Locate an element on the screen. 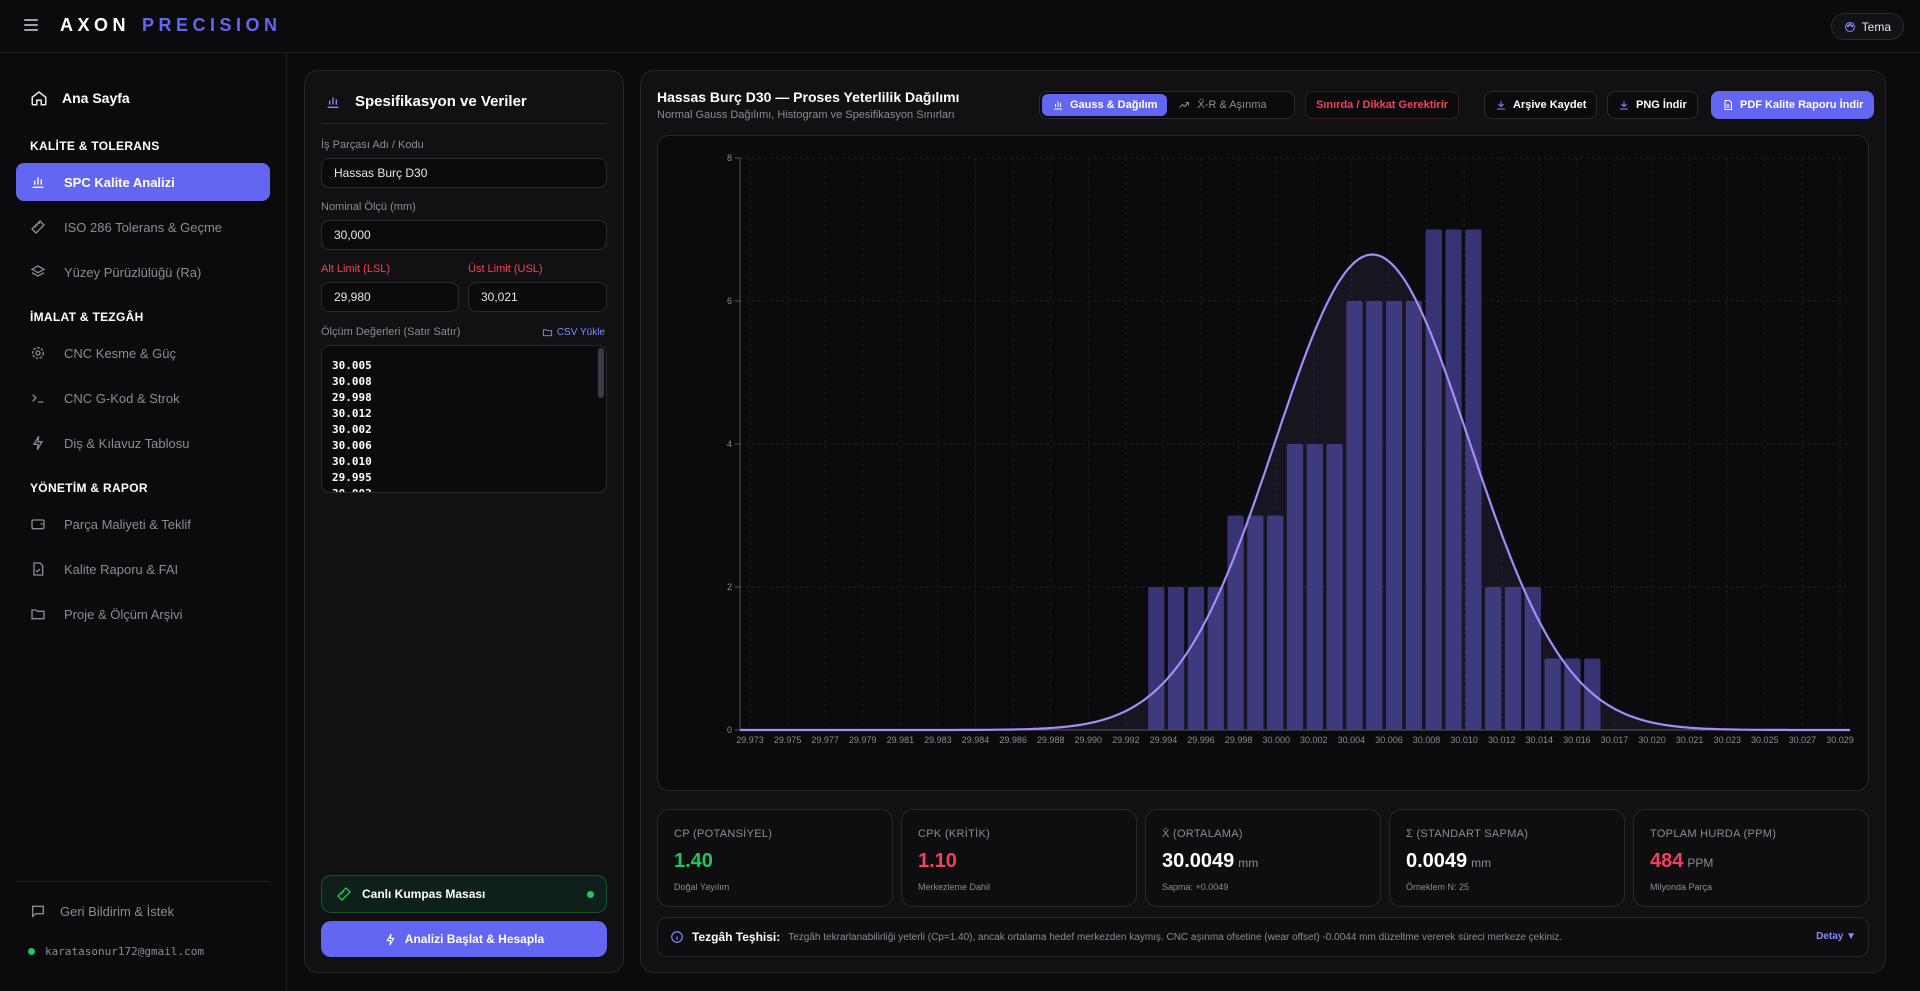 The image size is (1920, 991). part-name-input is located at coordinates (464, 173).